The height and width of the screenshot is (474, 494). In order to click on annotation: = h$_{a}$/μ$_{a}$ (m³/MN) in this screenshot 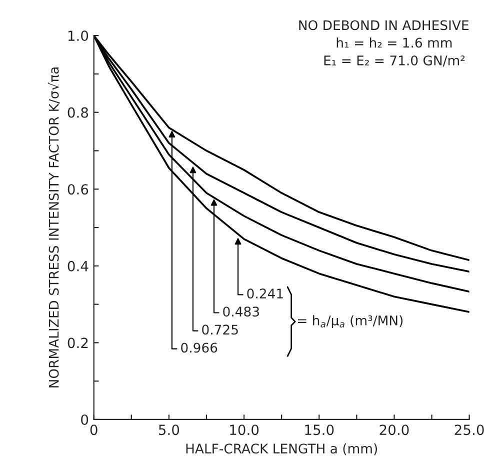, I will do `click(350, 321)`.